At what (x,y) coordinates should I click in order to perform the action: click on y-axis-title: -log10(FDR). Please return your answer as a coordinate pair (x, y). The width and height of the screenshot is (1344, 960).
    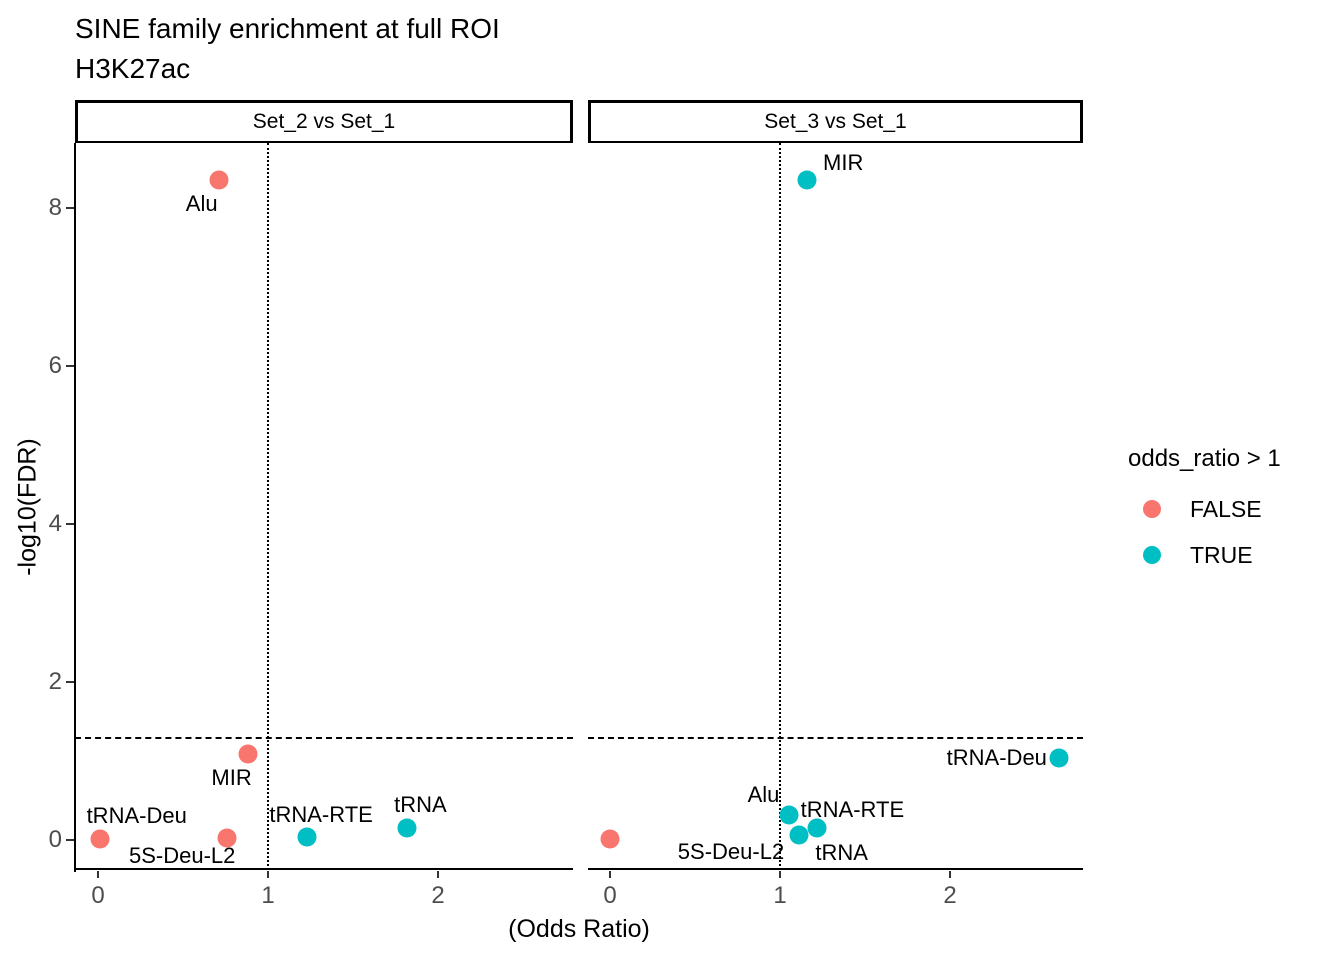
    Looking at the image, I should click on (27, 507).